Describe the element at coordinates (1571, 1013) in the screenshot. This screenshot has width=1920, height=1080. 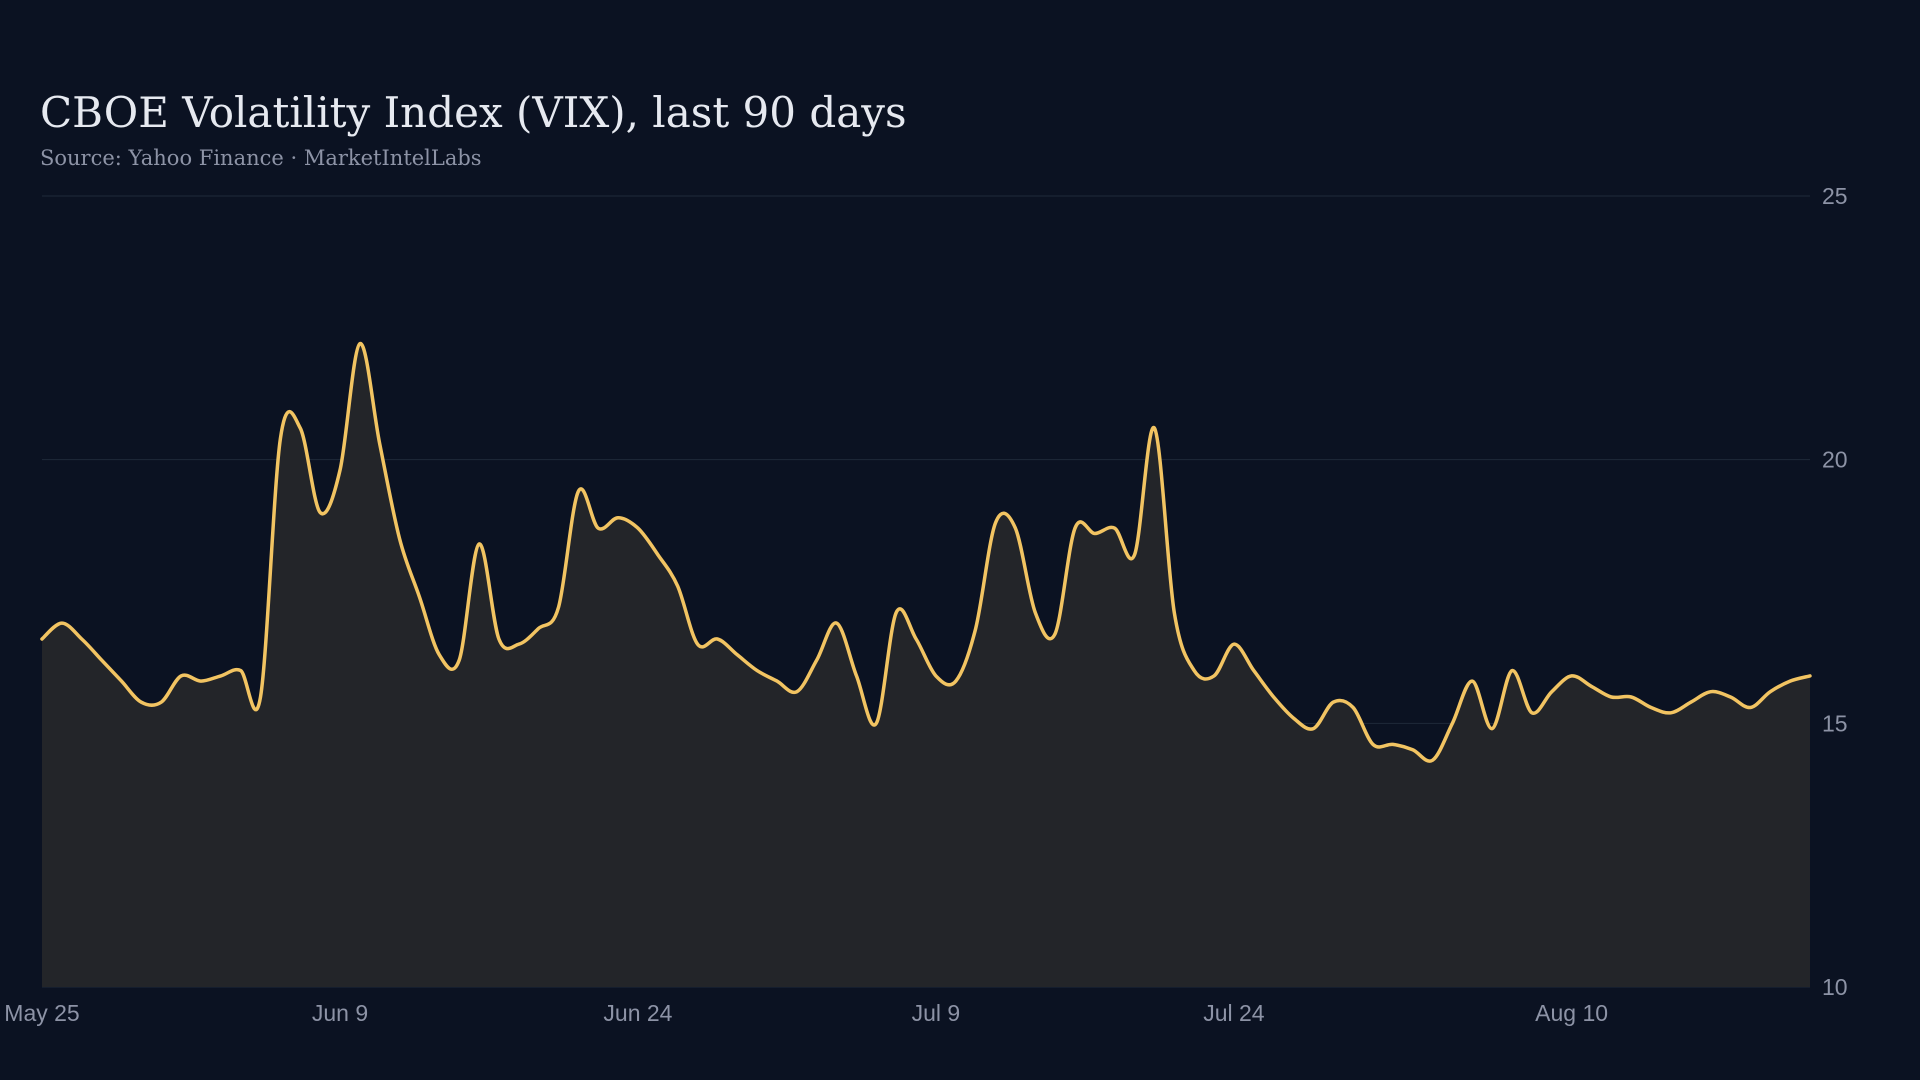
I see `x-tick-label: Aug 10` at that location.